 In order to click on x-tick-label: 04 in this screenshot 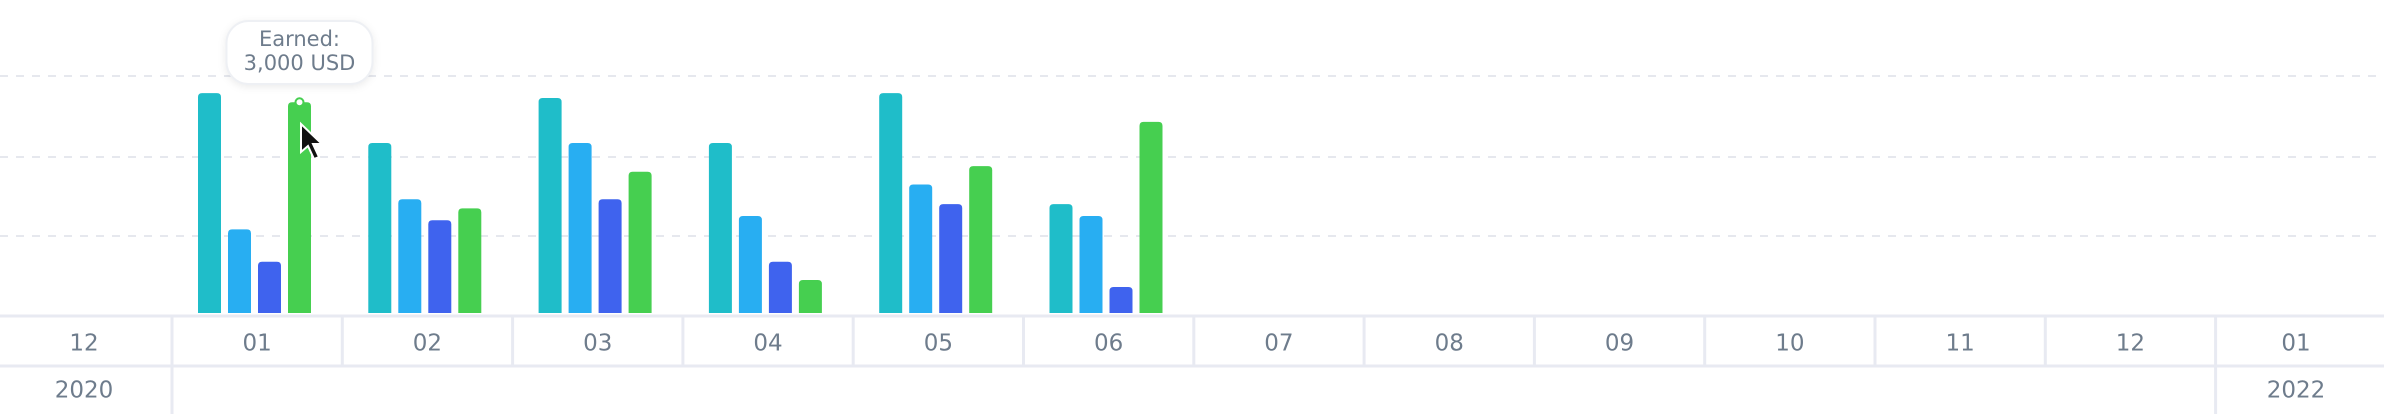, I will do `click(767, 344)`.